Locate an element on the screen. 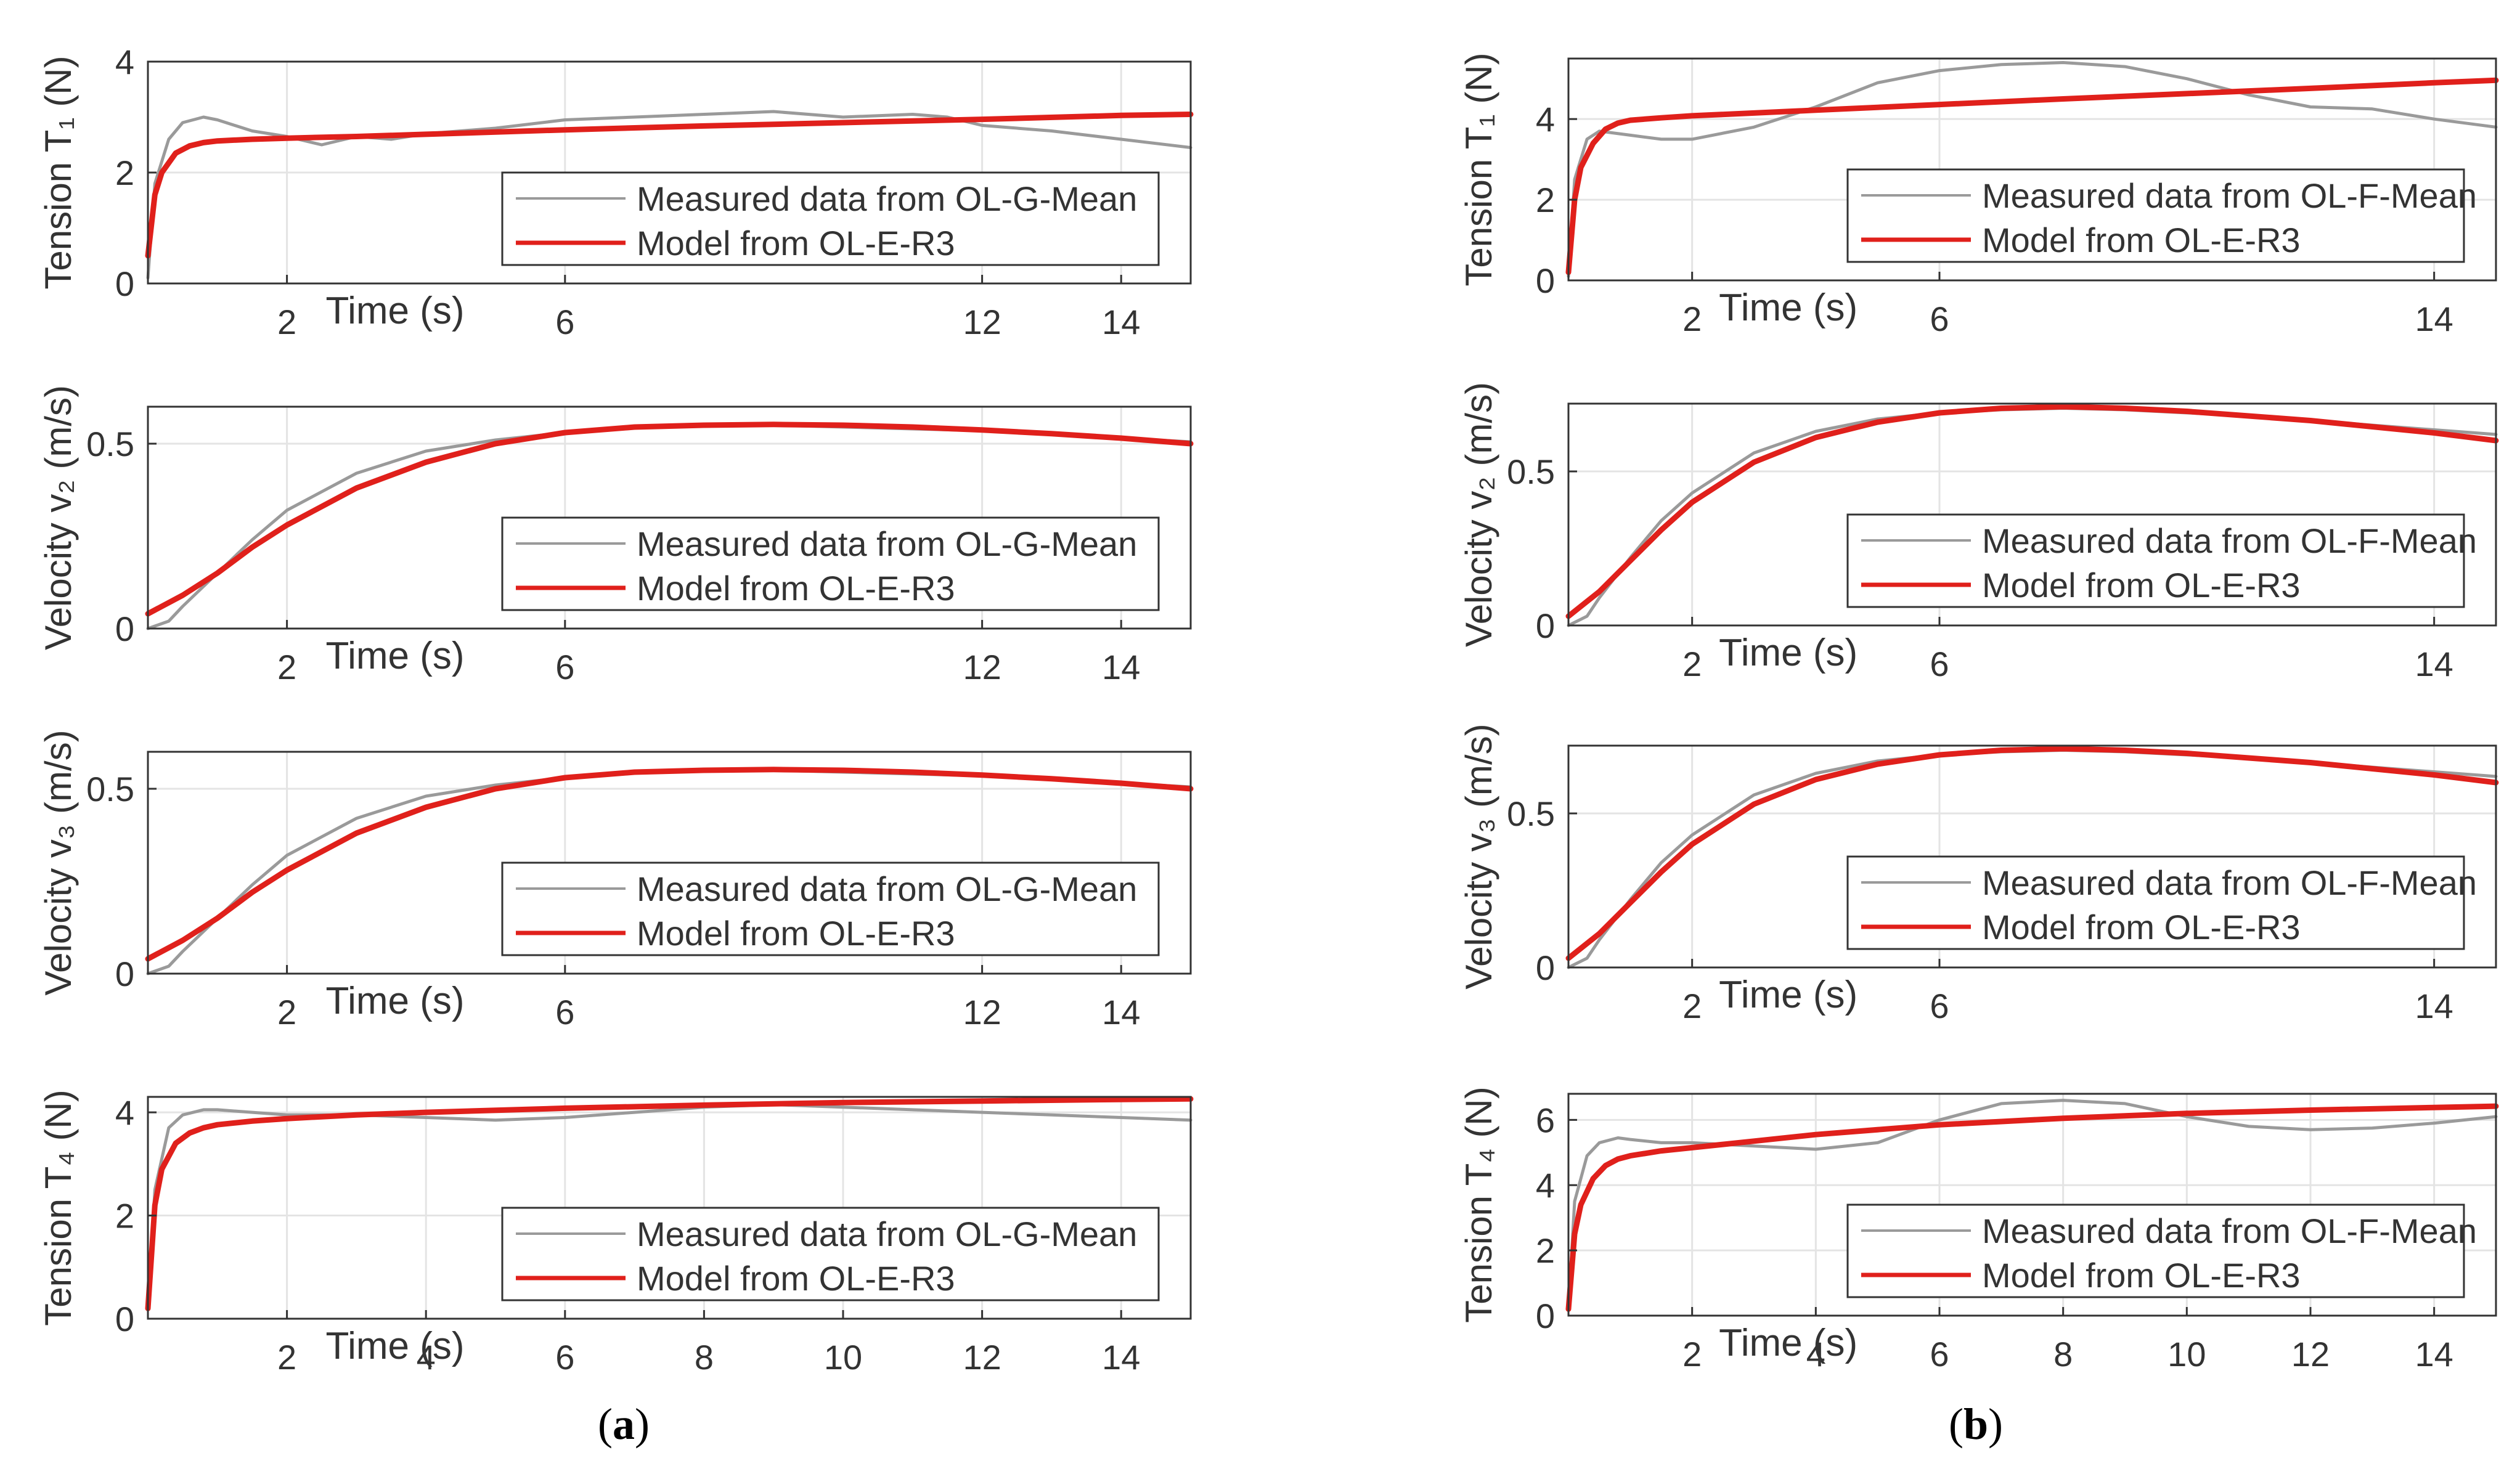 The image size is (2520, 1474). panel-label-a: (a) is located at coordinates (624, 1424).